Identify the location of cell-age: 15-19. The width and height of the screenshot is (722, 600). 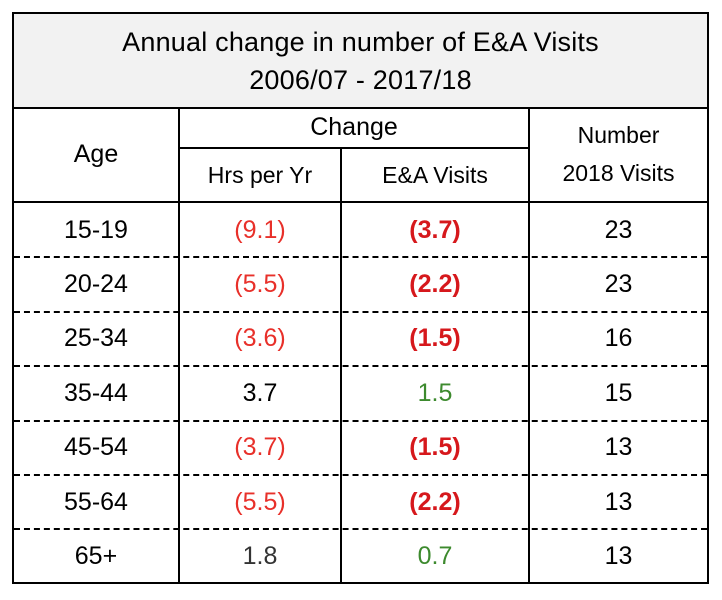
(96, 229).